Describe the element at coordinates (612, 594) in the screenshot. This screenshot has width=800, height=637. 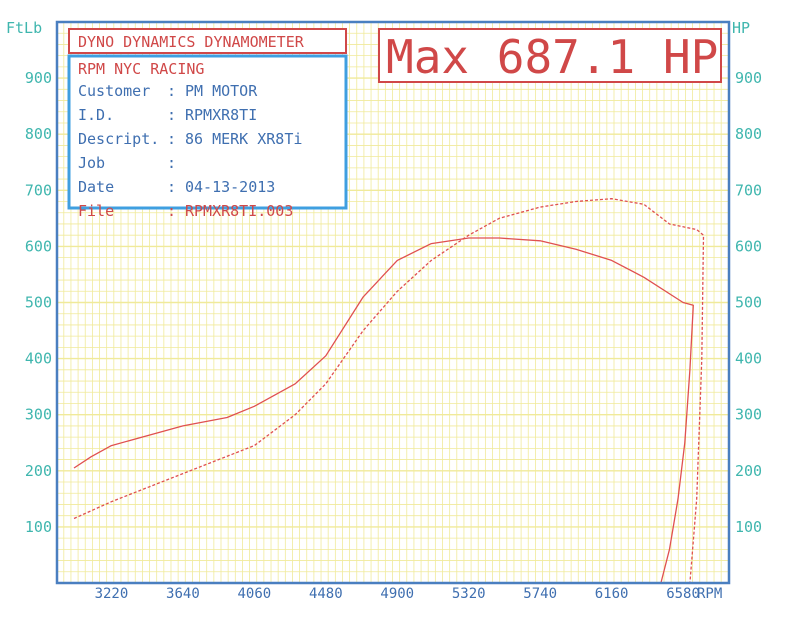
I see `x-tick-label: 6160` at that location.